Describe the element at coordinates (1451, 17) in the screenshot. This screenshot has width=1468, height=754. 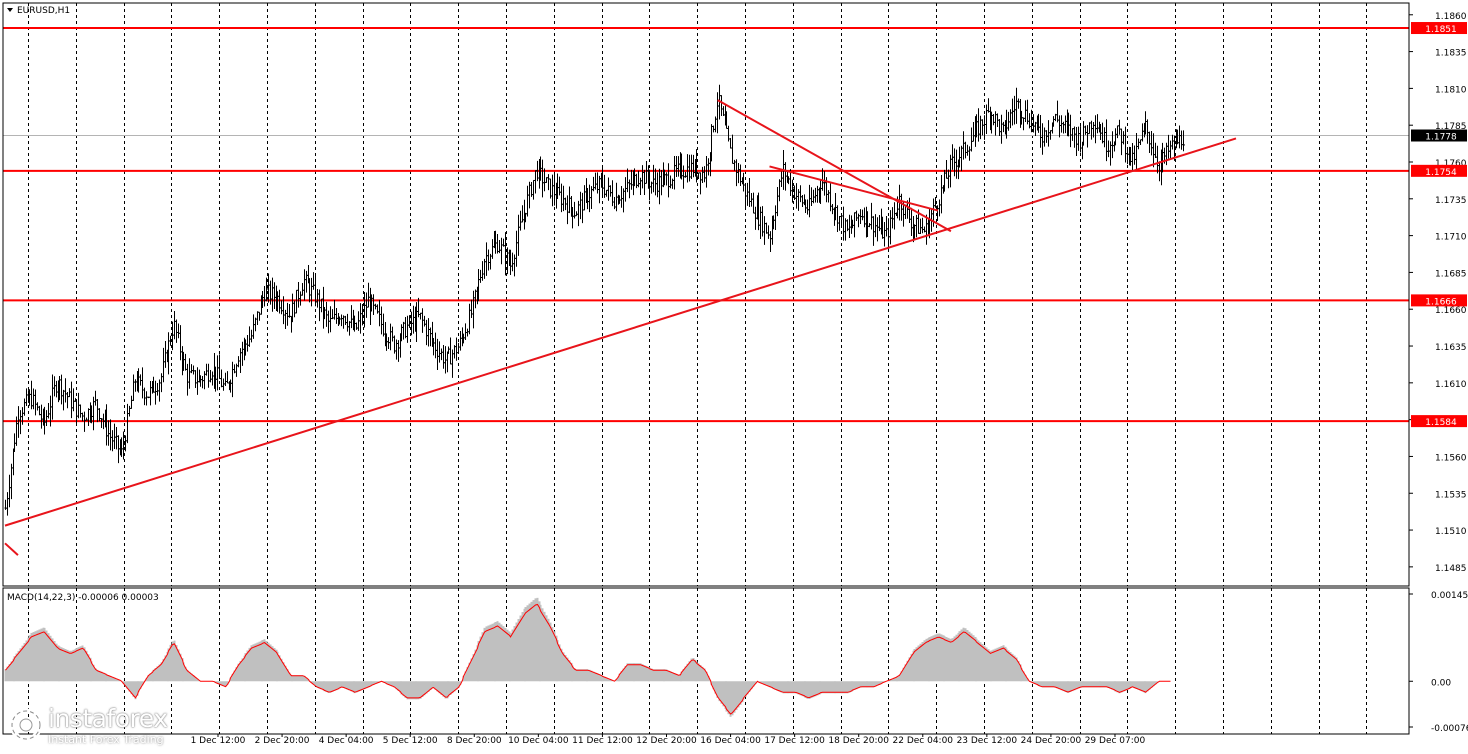
I see `price-tick-label: 1.1860` at that location.